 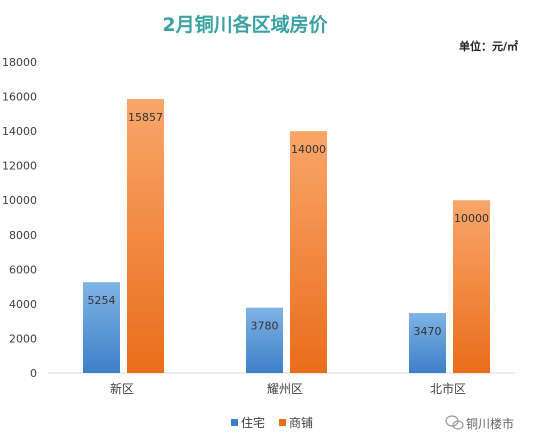 I want to click on x-axis-labels: 新区 耀州区 北市区, so click(x=288, y=388).